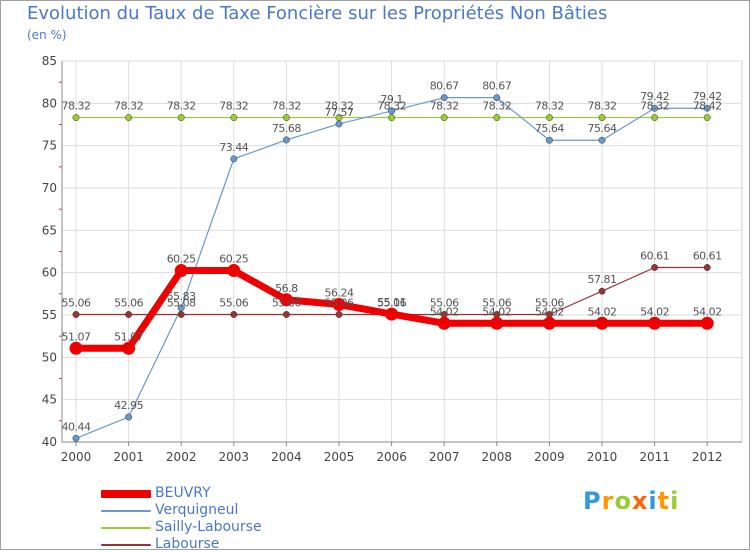  What do you see at coordinates (49, 230) in the screenshot?
I see `y-tick-label: 65` at bounding box center [49, 230].